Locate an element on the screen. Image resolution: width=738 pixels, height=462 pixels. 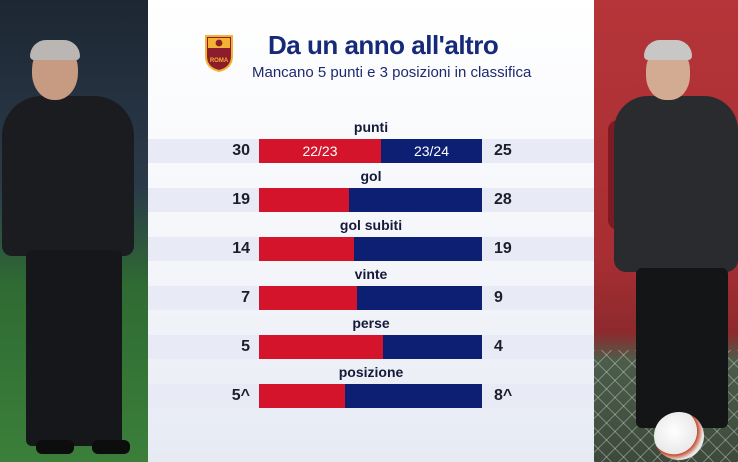
stat-label: perse is located at coordinates (371, 323).